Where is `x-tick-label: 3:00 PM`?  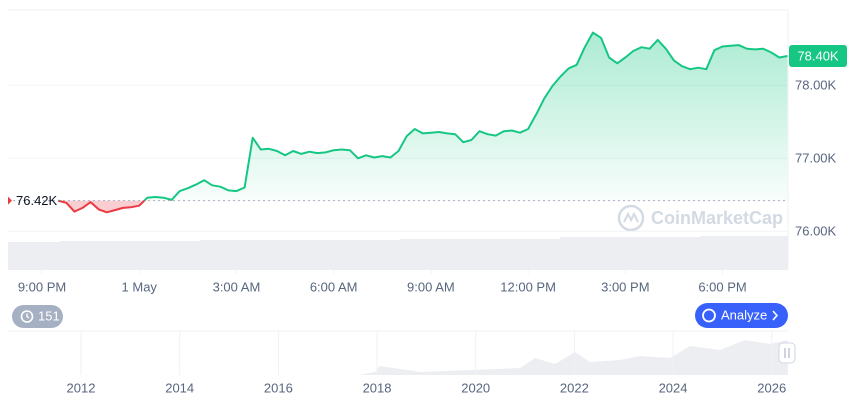 x-tick-label: 3:00 PM is located at coordinates (625, 286).